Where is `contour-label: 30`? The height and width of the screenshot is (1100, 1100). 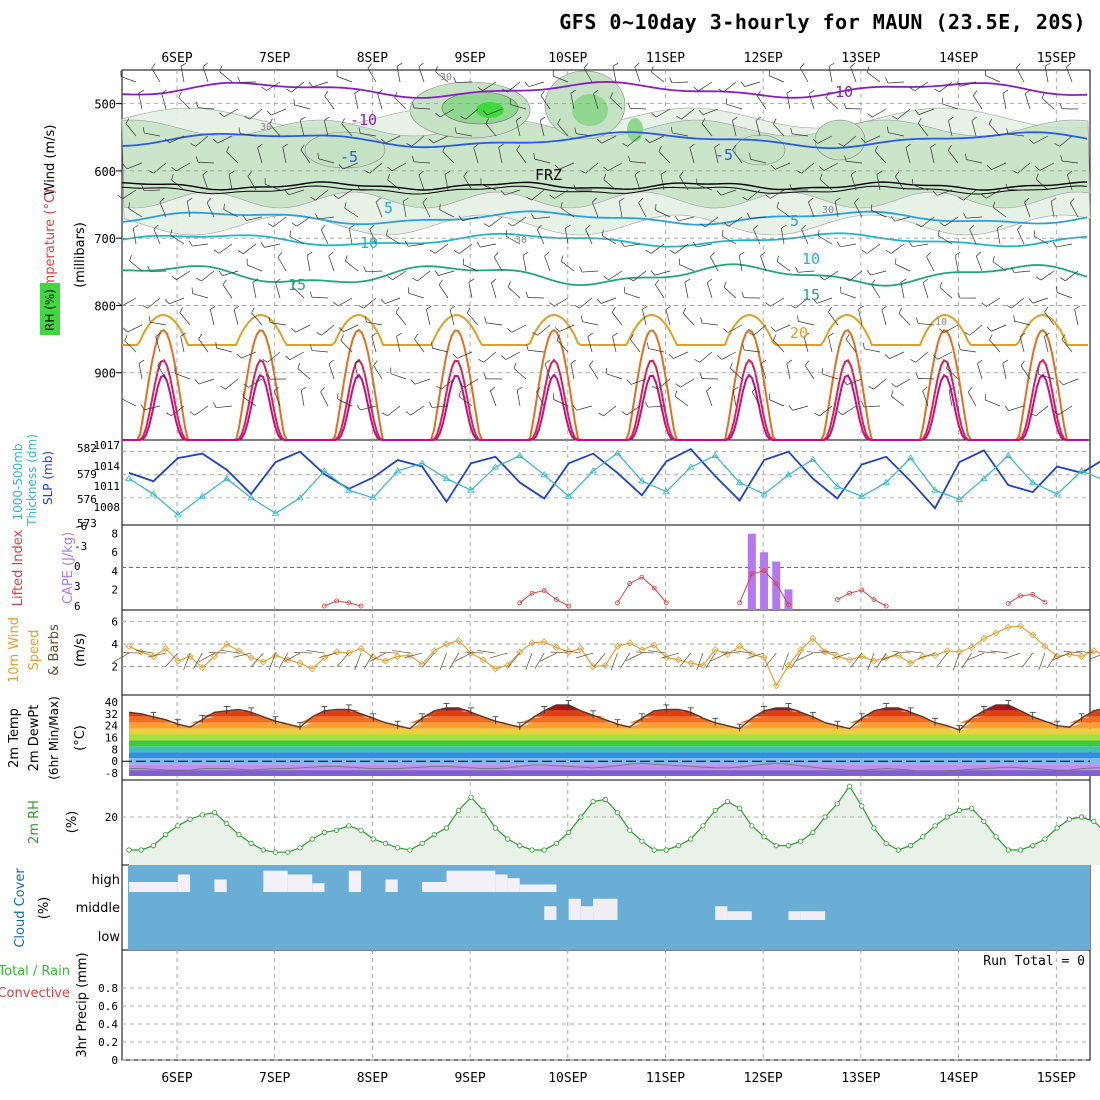 contour-label: 30 is located at coordinates (446, 77).